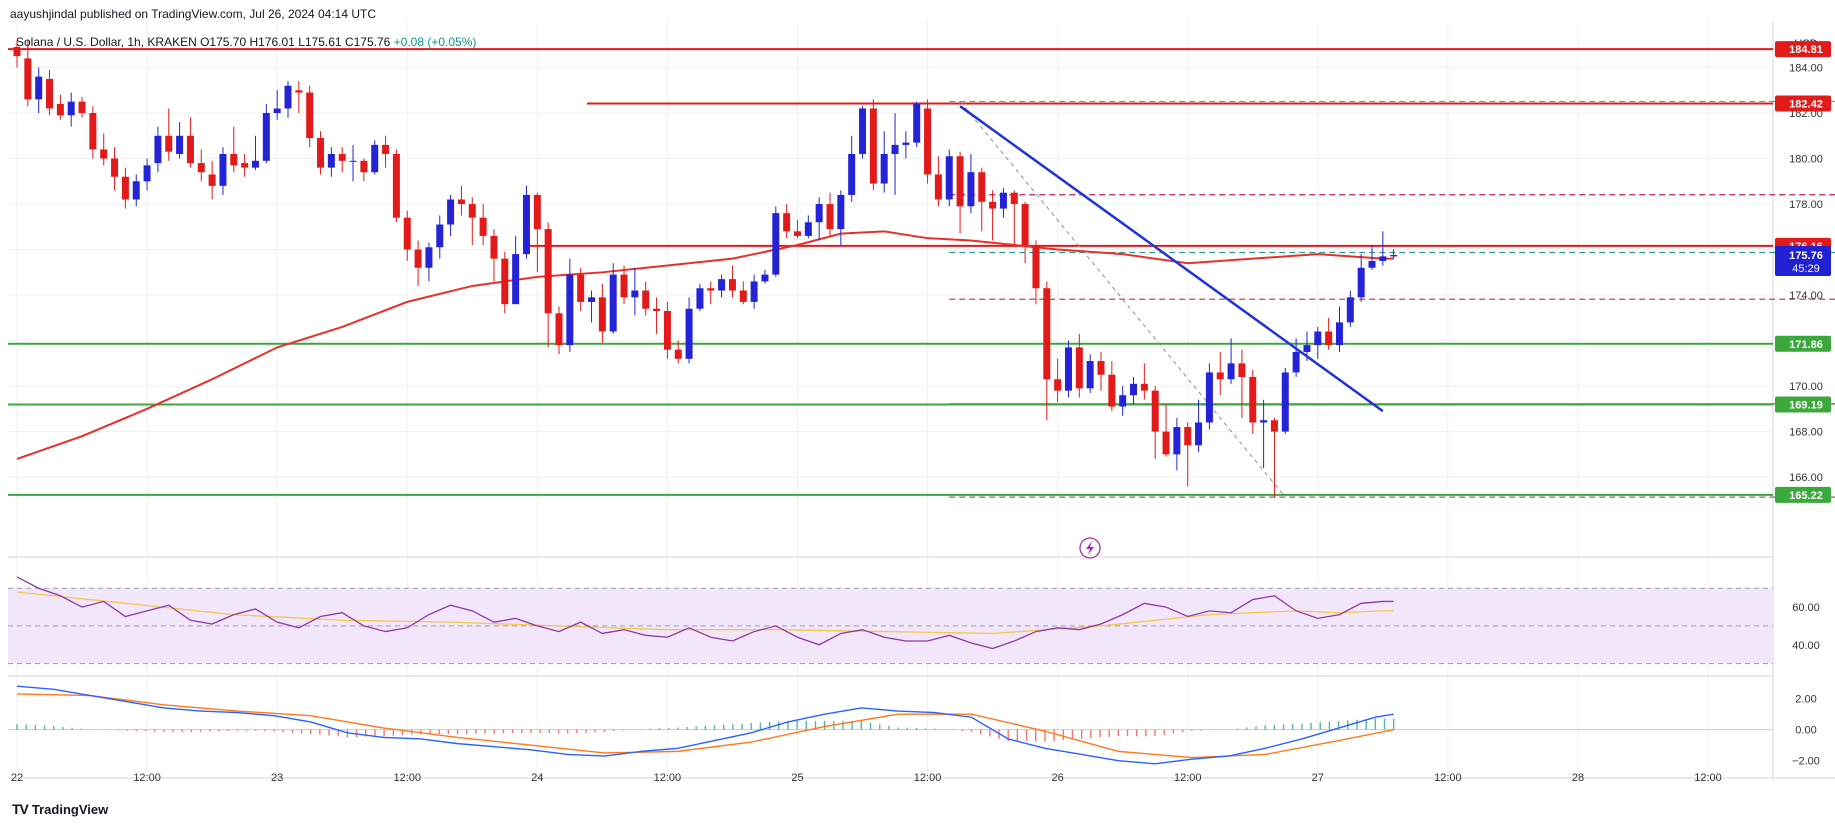 Image resolution: width=1835 pixels, height=827 pixels. What do you see at coordinates (1805, 731) in the screenshot?
I see `macd-tick-label: 0.00` at bounding box center [1805, 731].